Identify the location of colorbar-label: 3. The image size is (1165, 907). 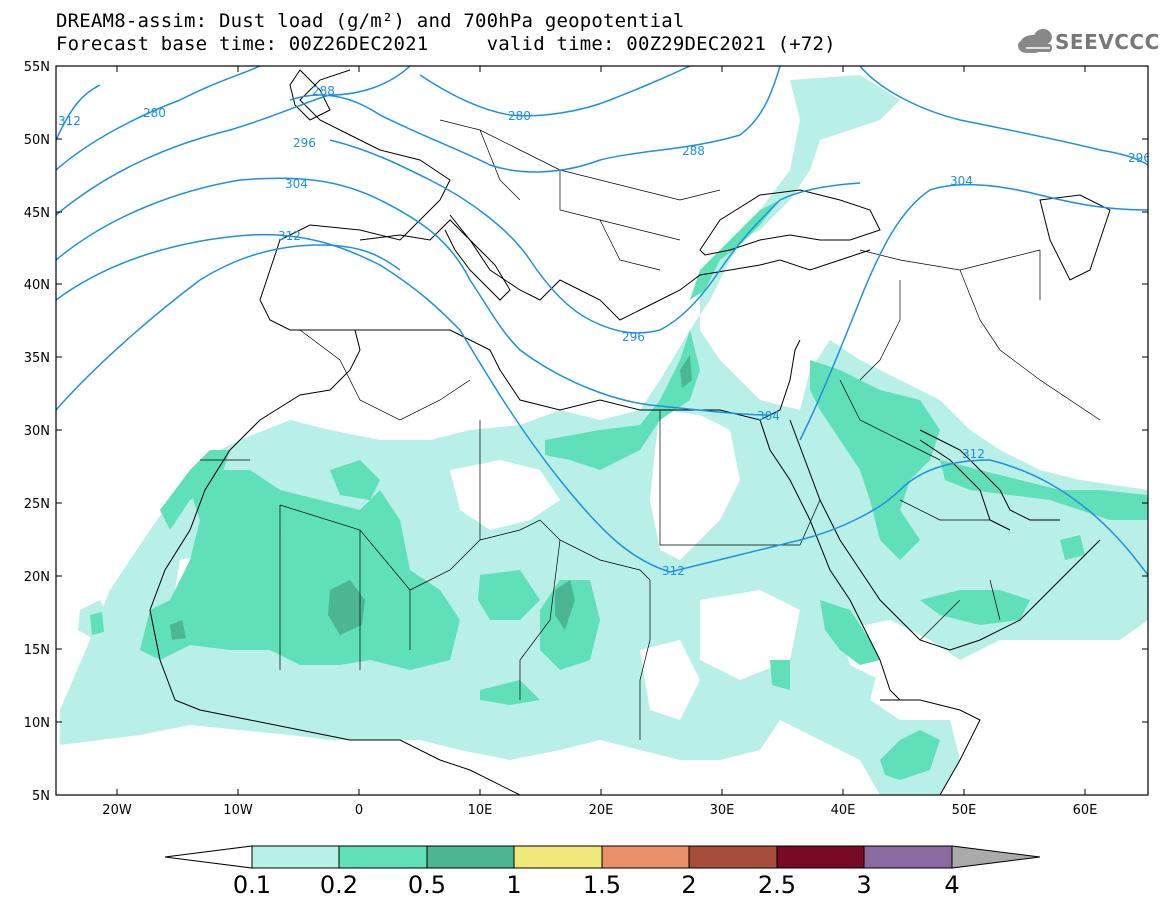
(863, 885).